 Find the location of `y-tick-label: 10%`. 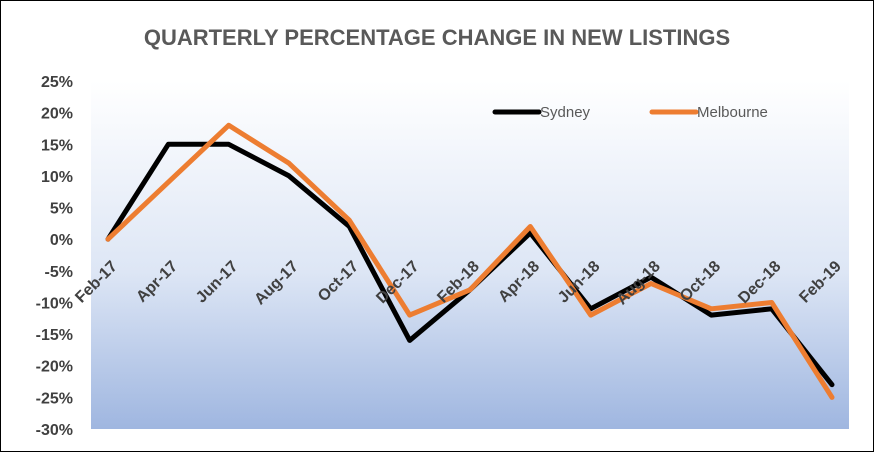

y-tick-label: 10% is located at coordinates (57, 177).